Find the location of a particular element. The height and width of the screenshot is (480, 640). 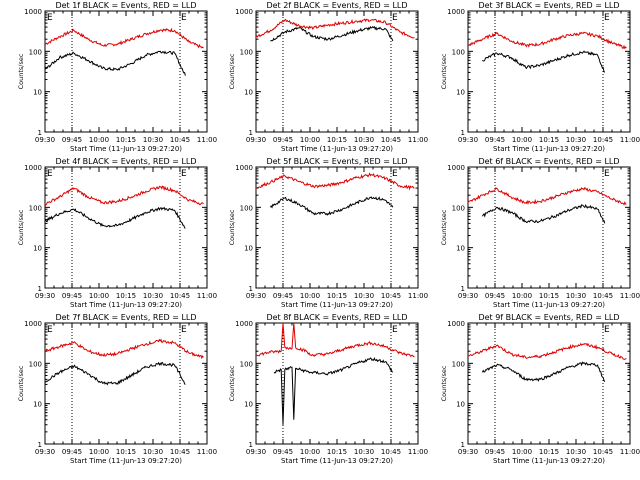

chart-title: Det 1f BLACK = Events, RED = LLD is located at coordinates (125, 5).